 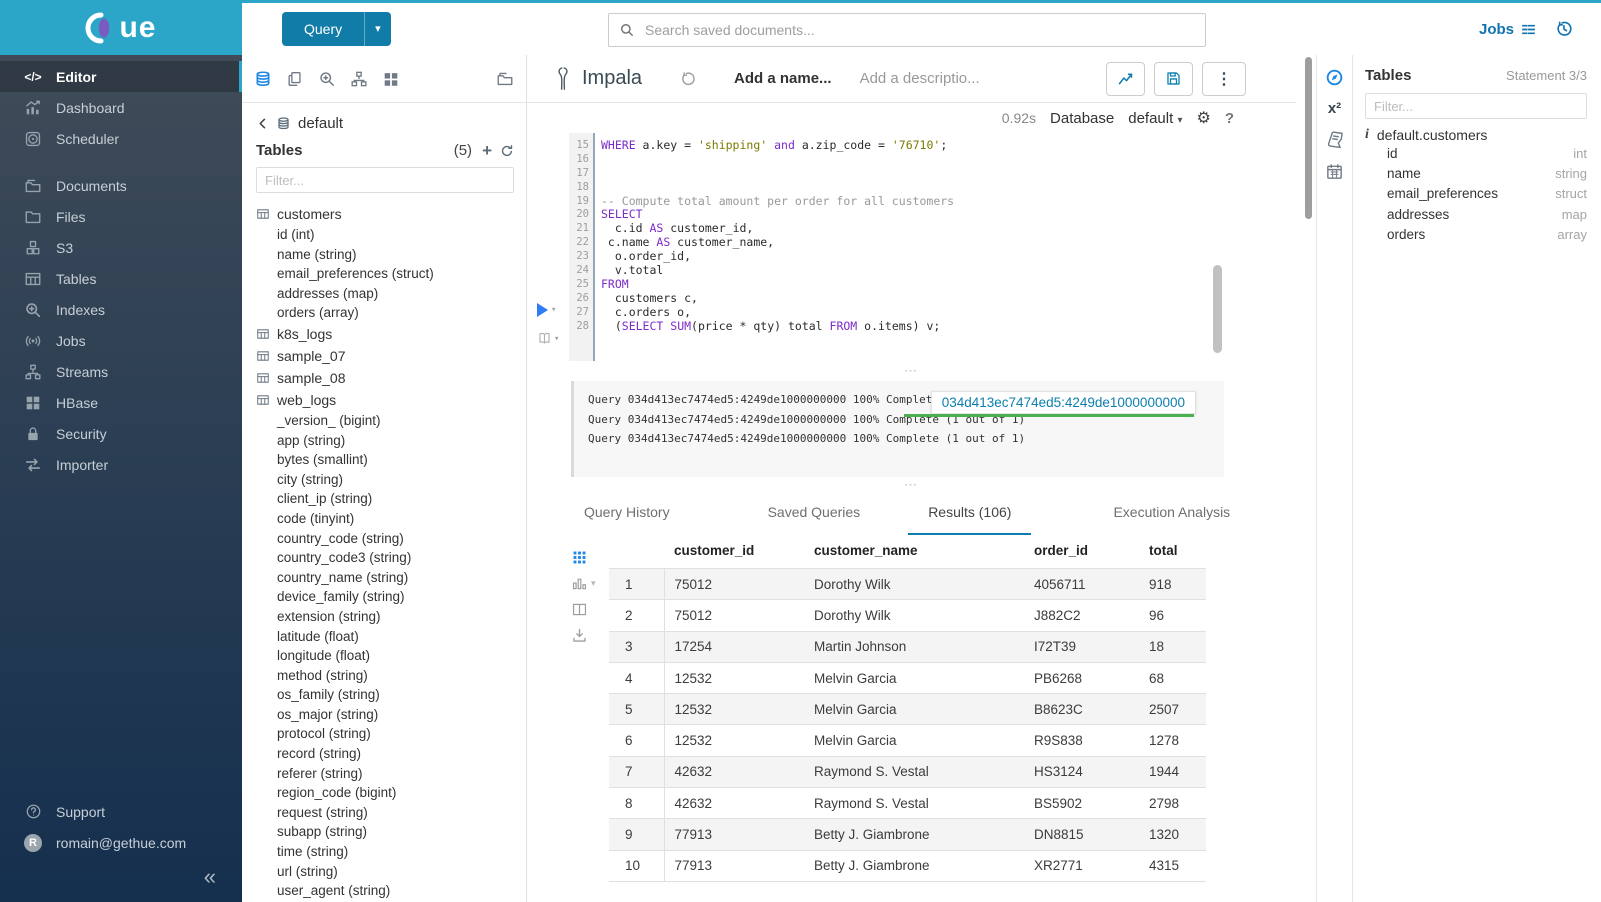 What do you see at coordinates (318, 313) in the screenshot?
I see `assist-column: orders (array)` at bounding box center [318, 313].